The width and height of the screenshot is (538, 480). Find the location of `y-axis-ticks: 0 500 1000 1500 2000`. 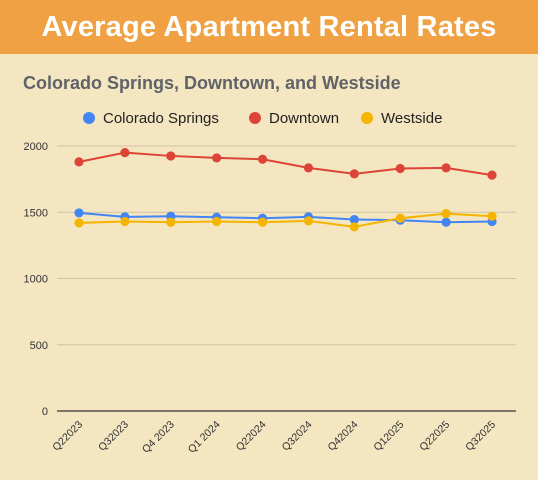

y-axis-ticks: 0 500 1000 1500 2000 is located at coordinates (36, 279).